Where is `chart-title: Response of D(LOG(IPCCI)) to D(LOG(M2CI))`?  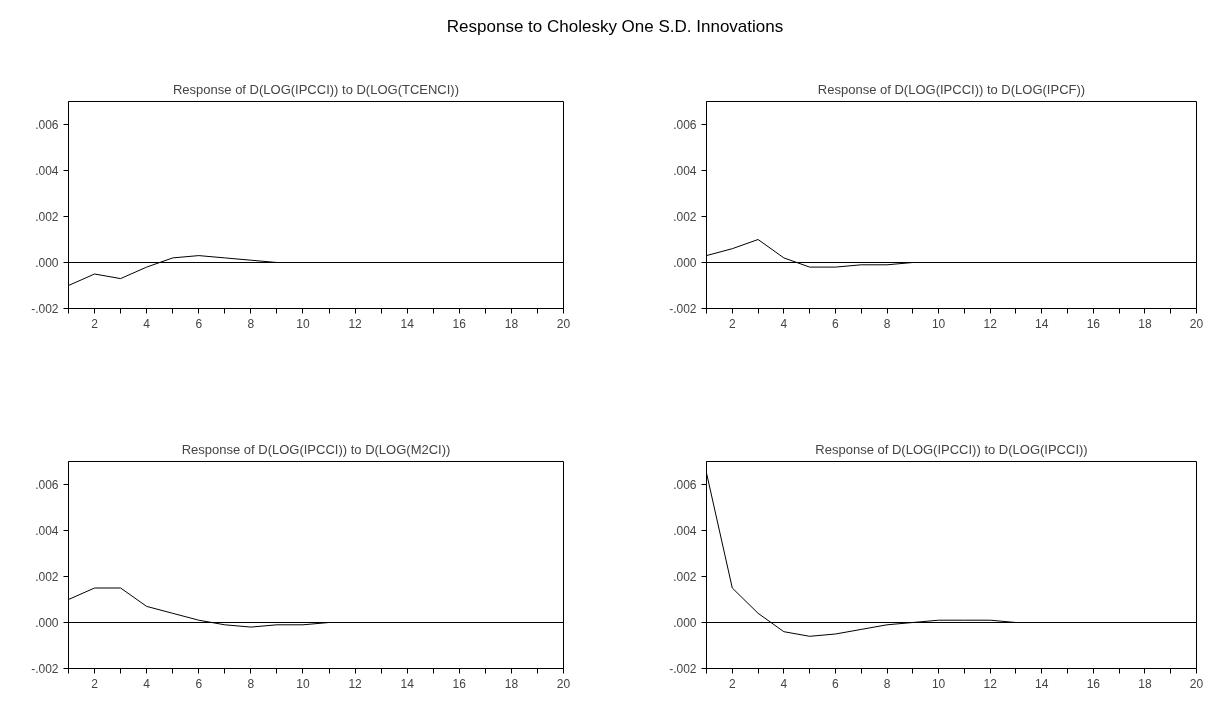 chart-title: Response of D(LOG(IPCCI)) to D(LOG(M2CI)) is located at coordinates (316, 449).